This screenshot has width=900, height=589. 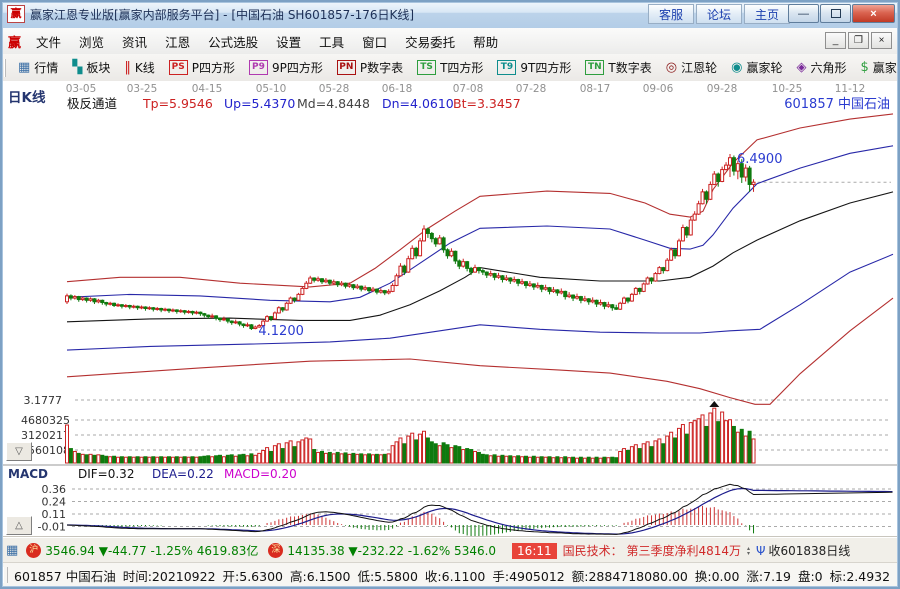 I want to click on date-tick: 09-28, so click(x=722, y=89).